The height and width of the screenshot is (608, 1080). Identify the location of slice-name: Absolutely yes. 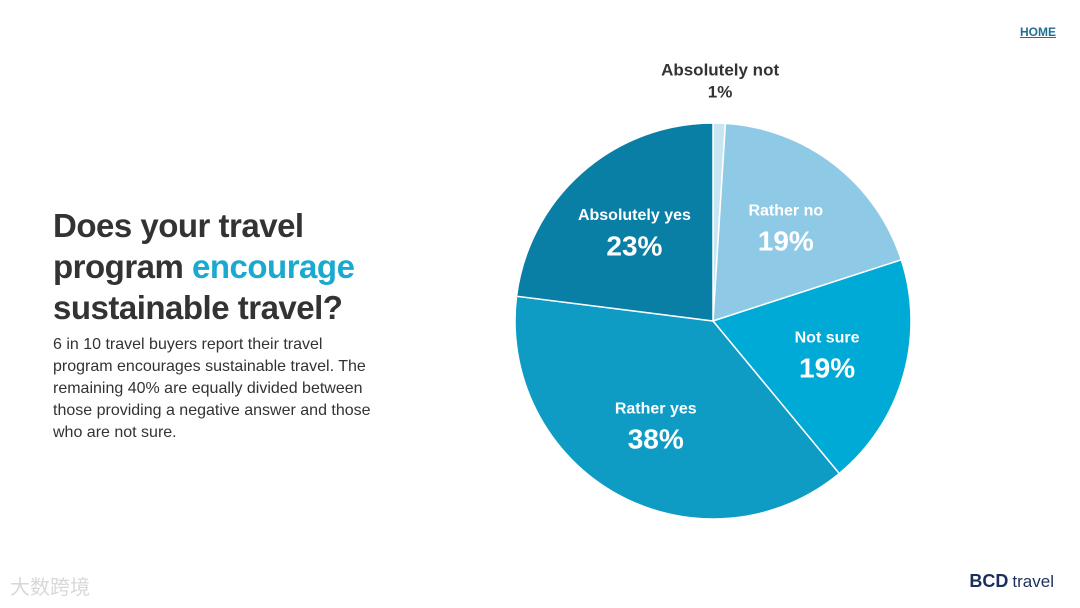
(634, 215).